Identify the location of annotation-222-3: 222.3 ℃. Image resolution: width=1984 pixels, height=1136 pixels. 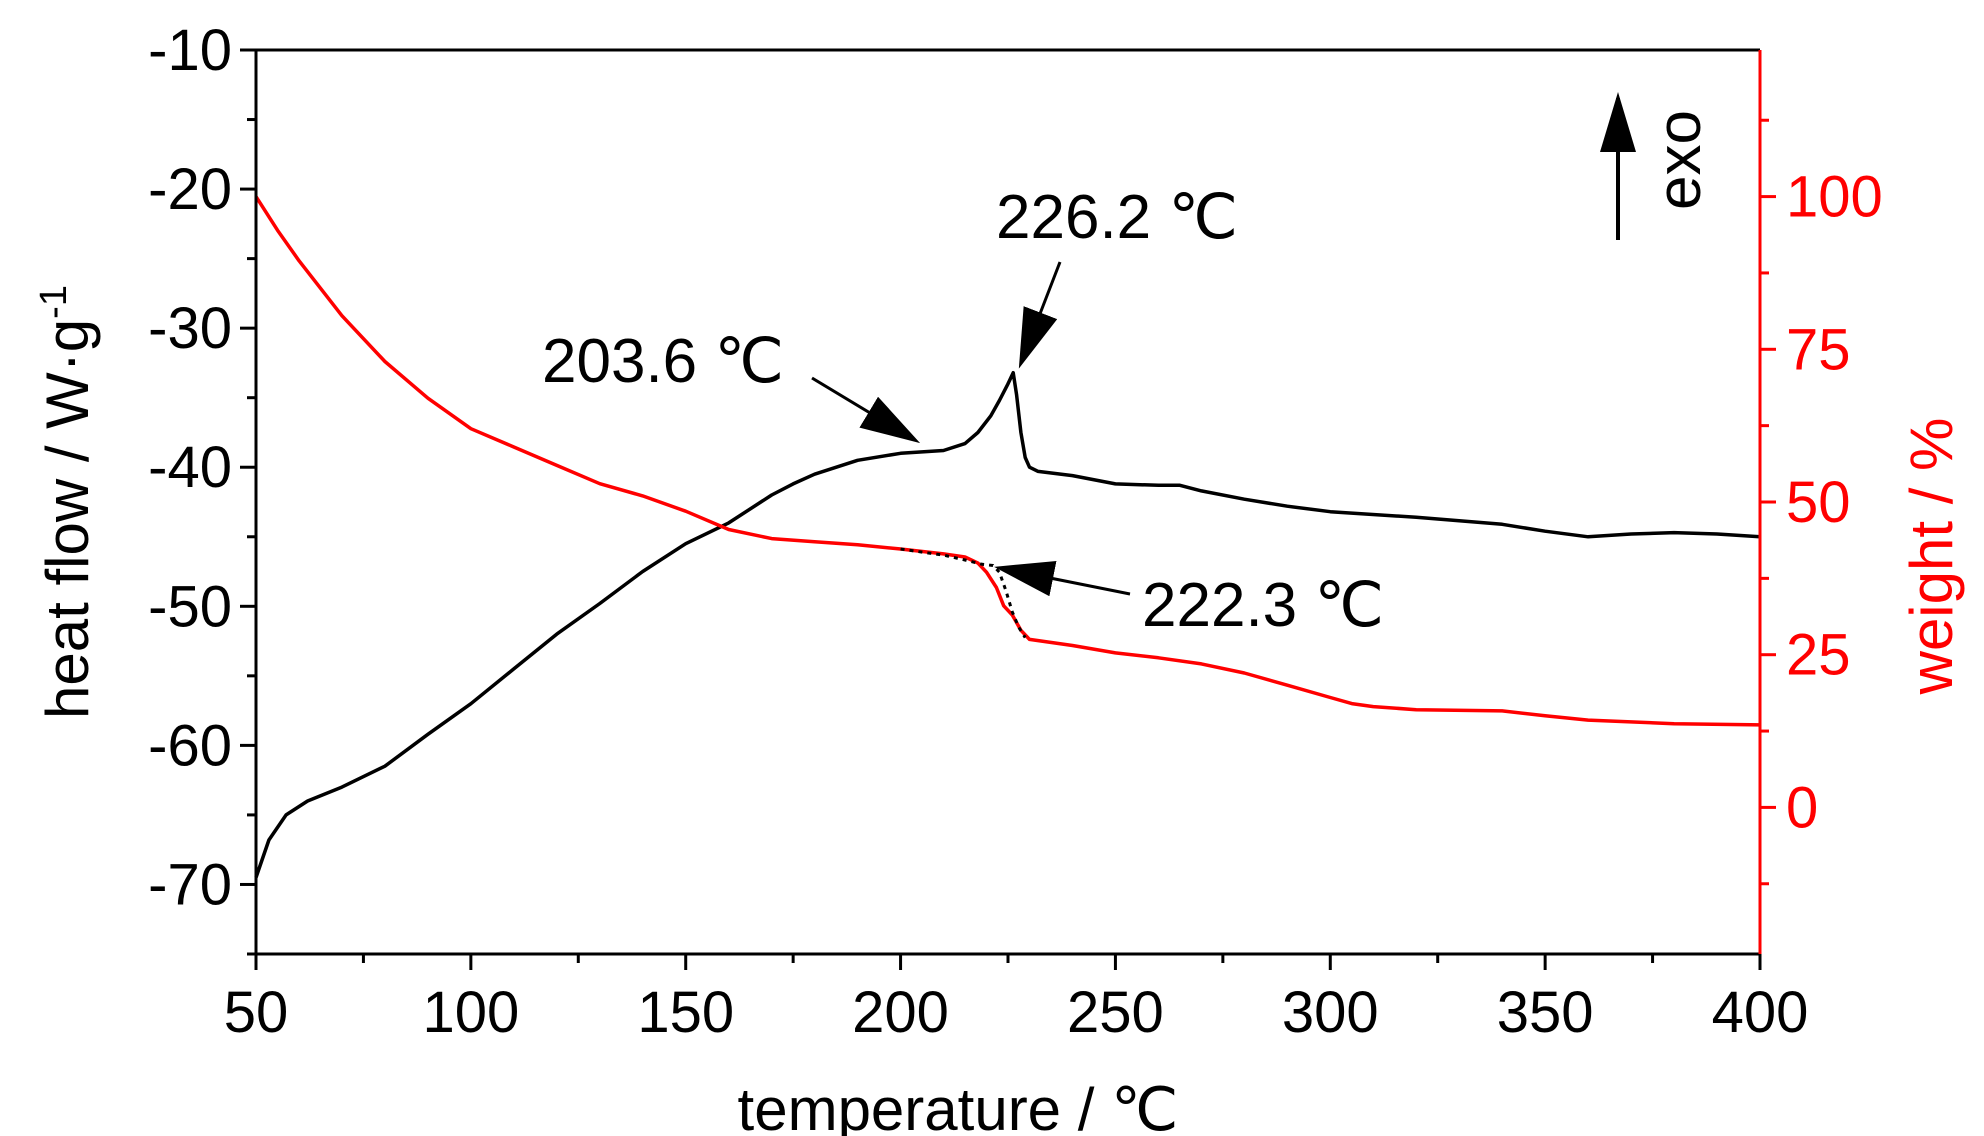
(1189, 600).